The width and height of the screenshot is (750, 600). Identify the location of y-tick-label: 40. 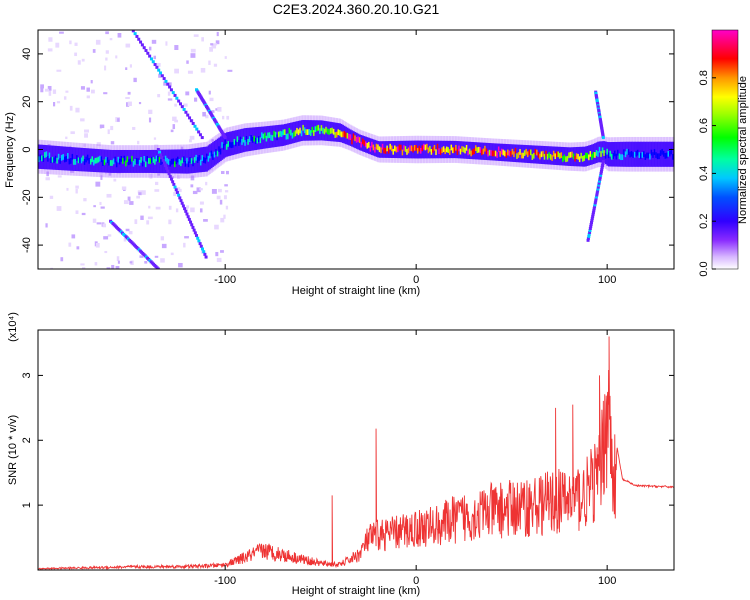
(27, 54).